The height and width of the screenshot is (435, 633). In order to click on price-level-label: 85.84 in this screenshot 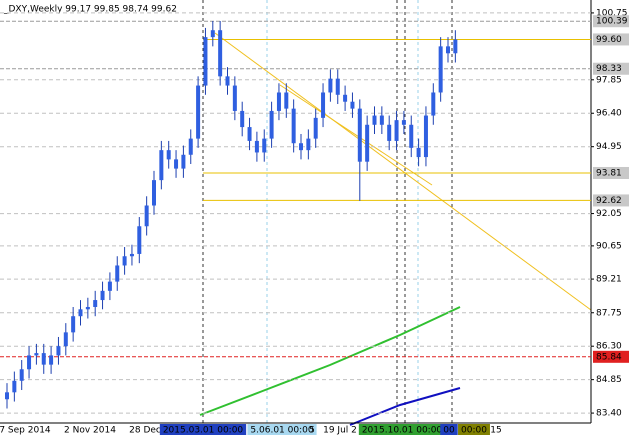, I will do `click(609, 357)`.